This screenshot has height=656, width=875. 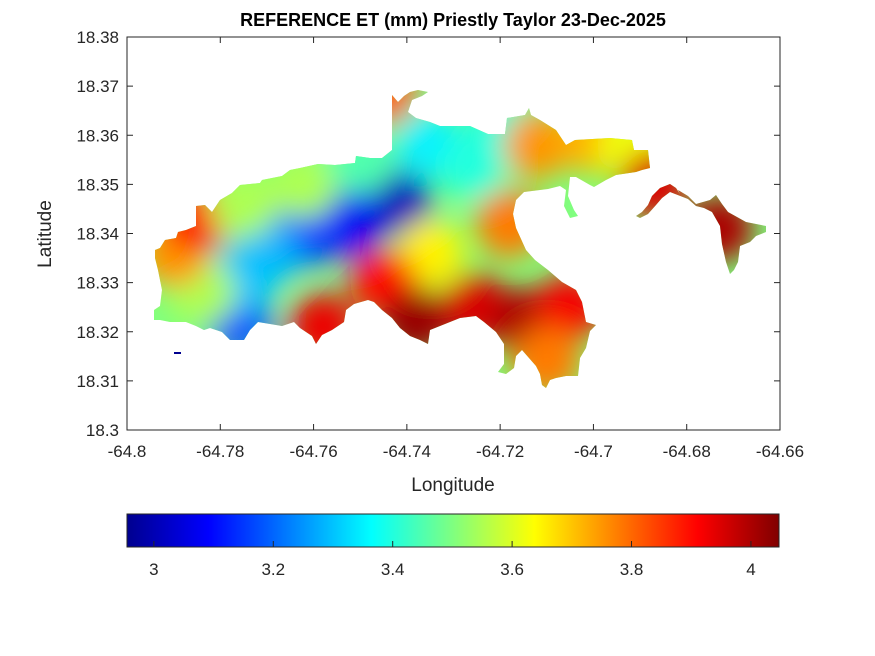 What do you see at coordinates (512, 569) in the screenshot?
I see `colorbar-tick-label: 3.6` at bounding box center [512, 569].